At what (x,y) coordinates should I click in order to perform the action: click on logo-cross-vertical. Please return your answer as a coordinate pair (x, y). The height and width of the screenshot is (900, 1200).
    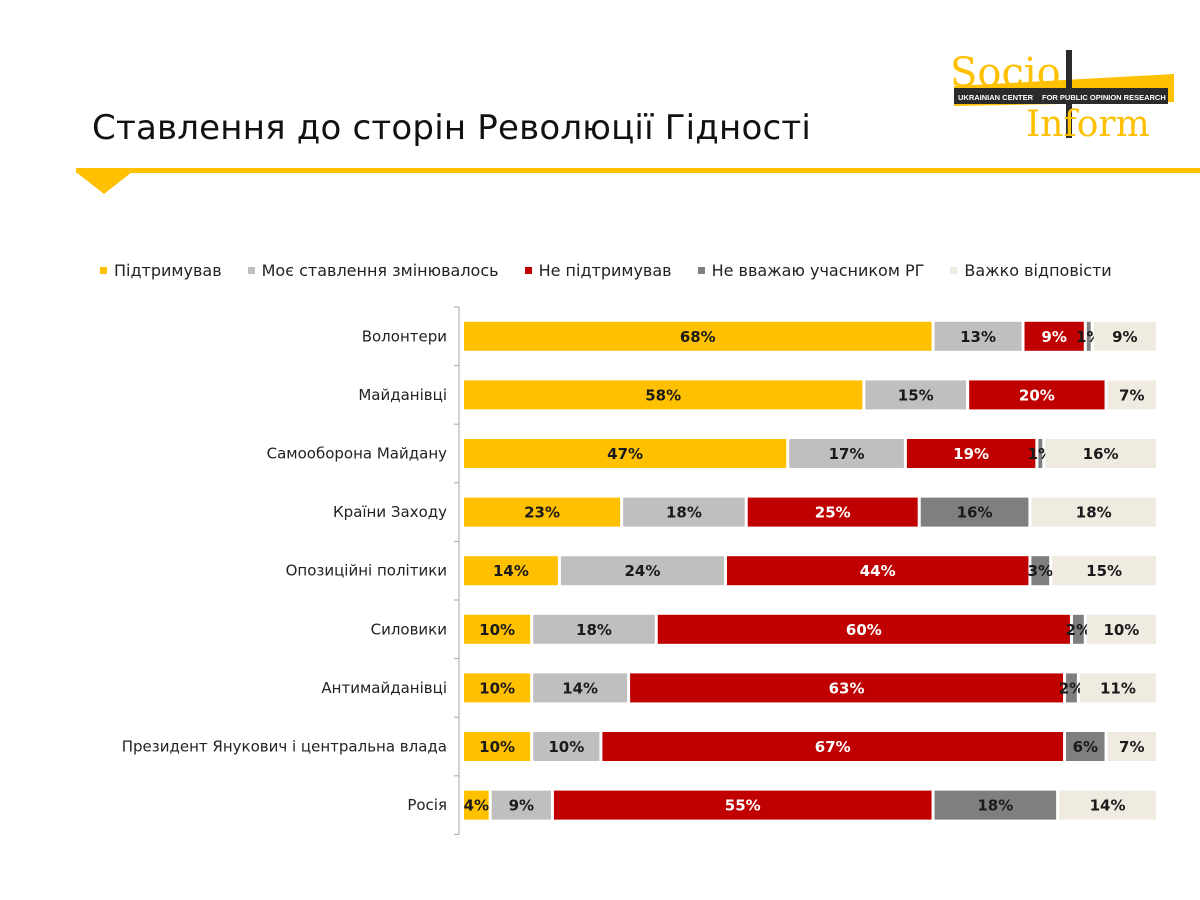
    Looking at the image, I should click on (1069, 94).